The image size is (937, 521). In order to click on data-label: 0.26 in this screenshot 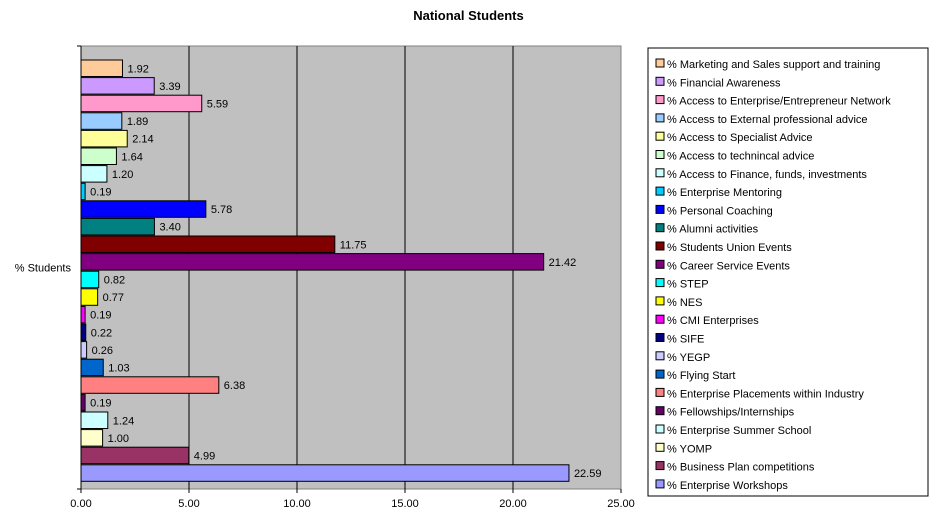, I will do `click(102, 351)`.